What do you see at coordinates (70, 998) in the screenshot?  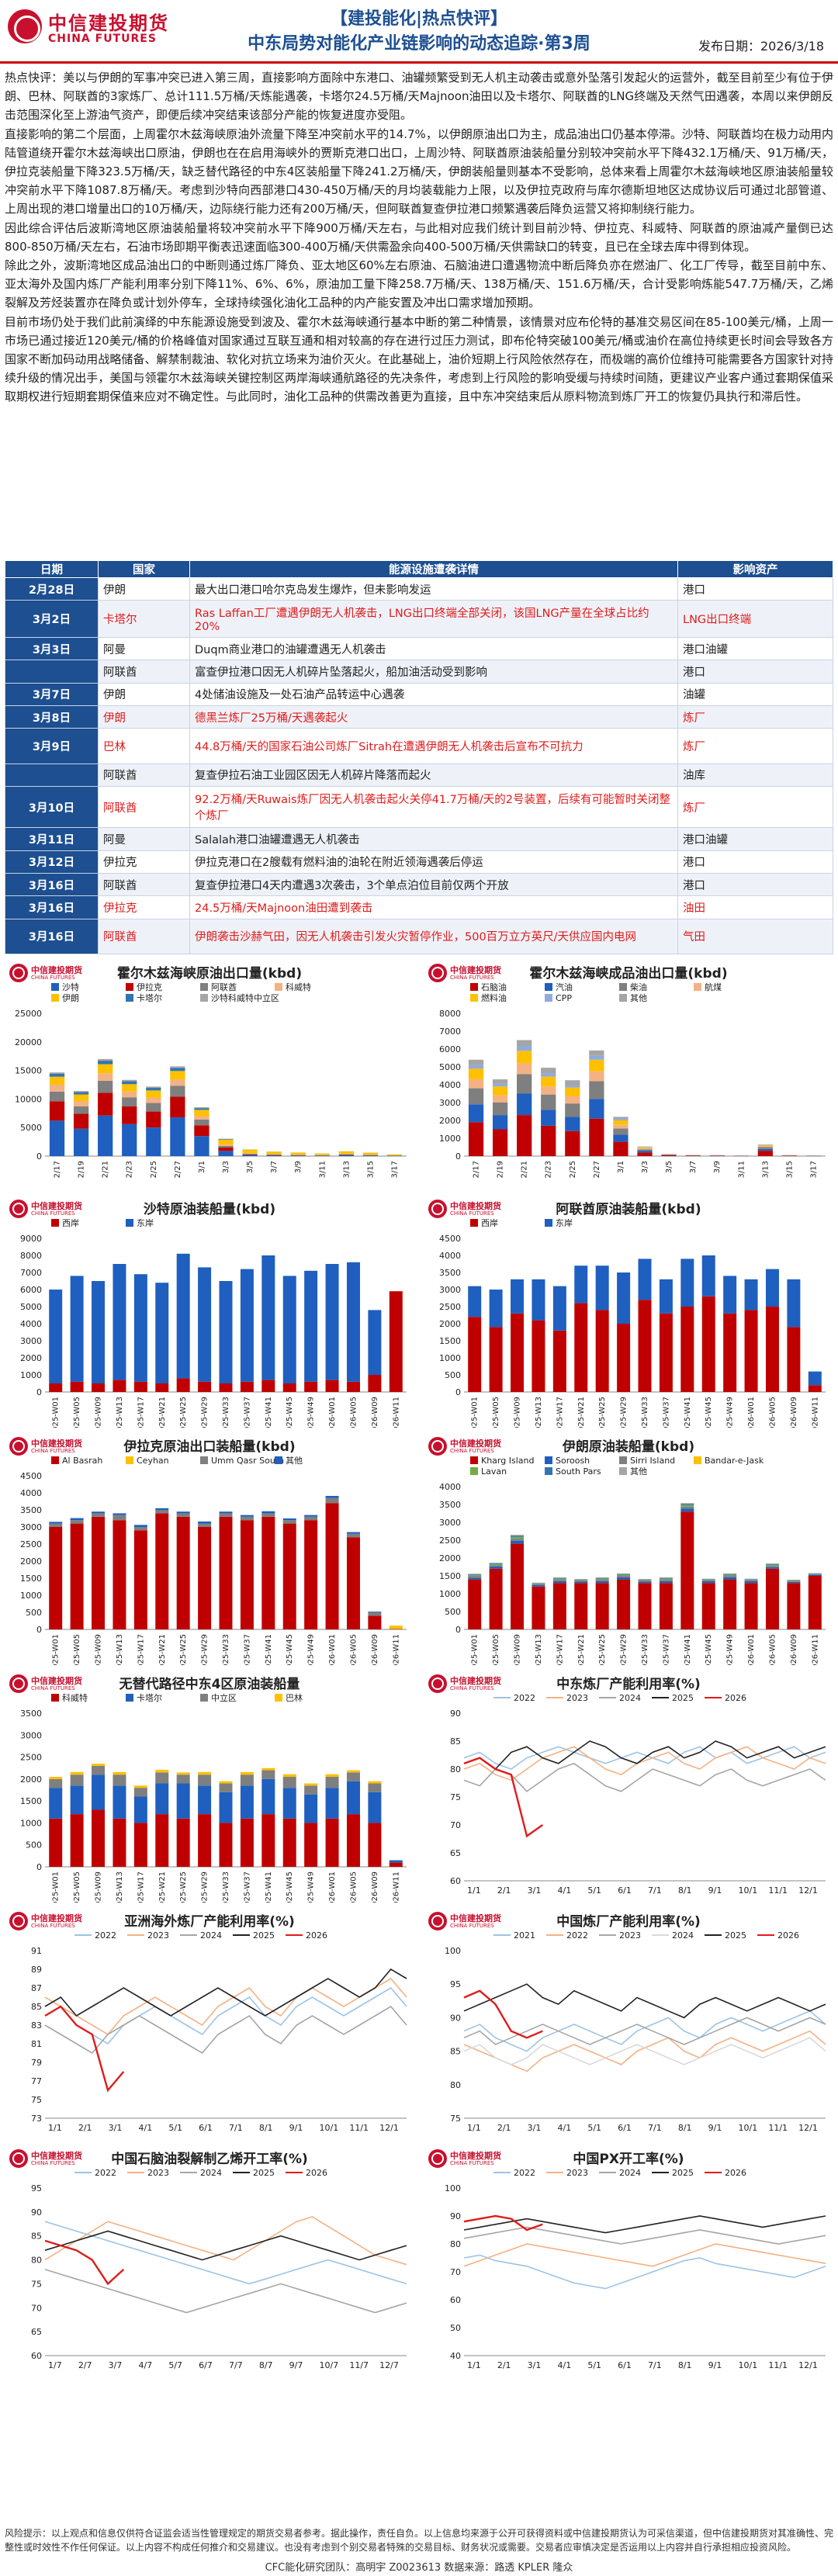 I see `legend-label: 伊朗` at bounding box center [70, 998].